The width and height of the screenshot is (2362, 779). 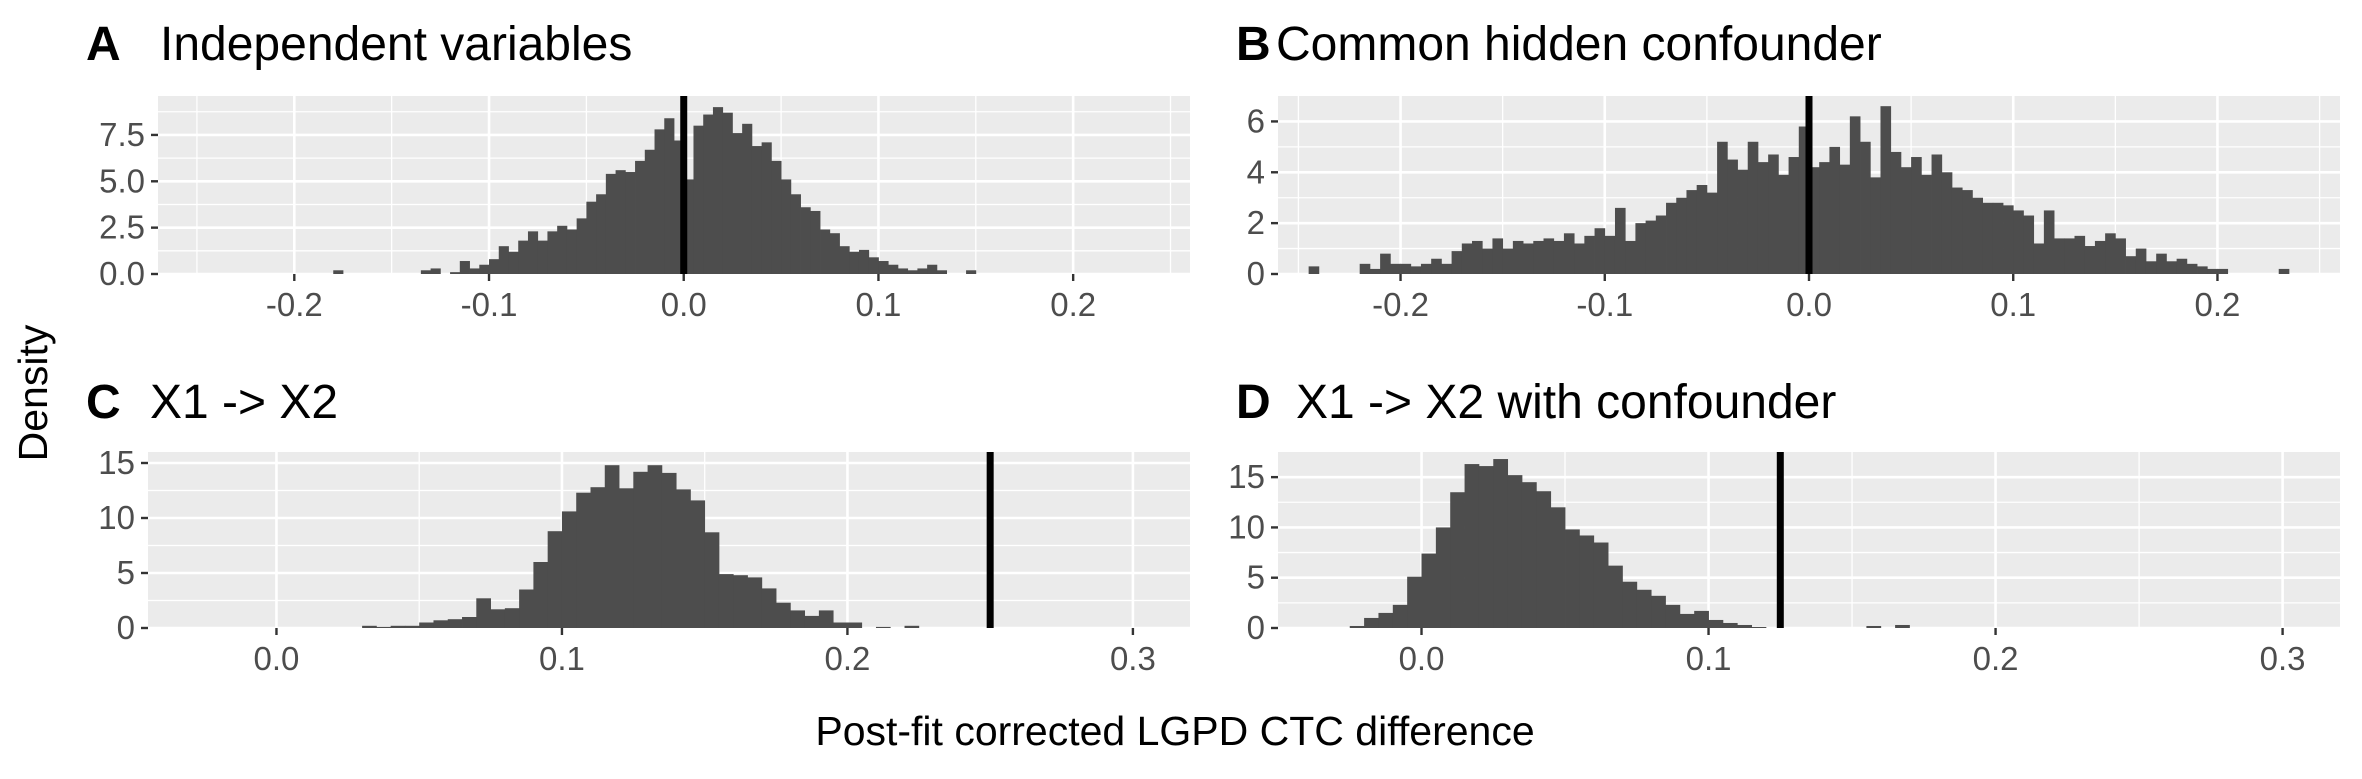 I want to click on y-tick-label: 10, so click(x=116, y=517).